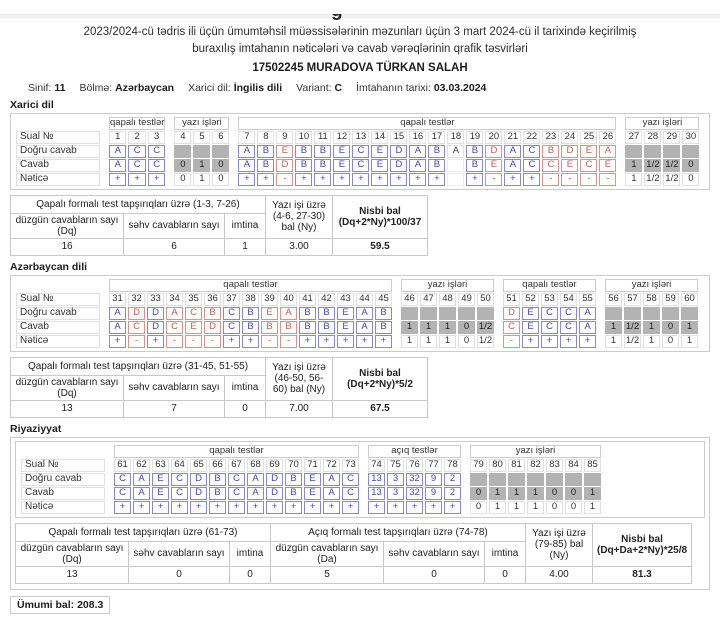 This screenshot has height=626, width=720. What do you see at coordinates (475, 137) in the screenshot?
I see `question-number: 19` at bounding box center [475, 137].